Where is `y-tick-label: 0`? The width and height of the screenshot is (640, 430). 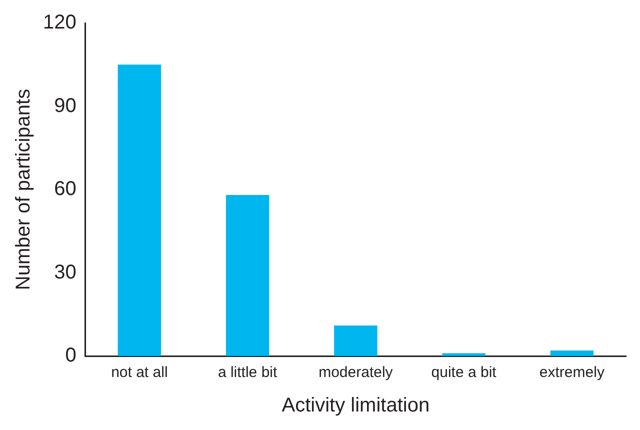 y-tick-label: 0 is located at coordinates (70, 355).